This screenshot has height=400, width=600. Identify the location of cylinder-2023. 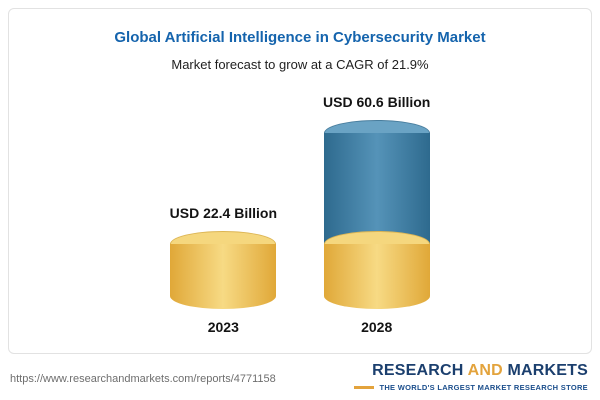
(223, 270).